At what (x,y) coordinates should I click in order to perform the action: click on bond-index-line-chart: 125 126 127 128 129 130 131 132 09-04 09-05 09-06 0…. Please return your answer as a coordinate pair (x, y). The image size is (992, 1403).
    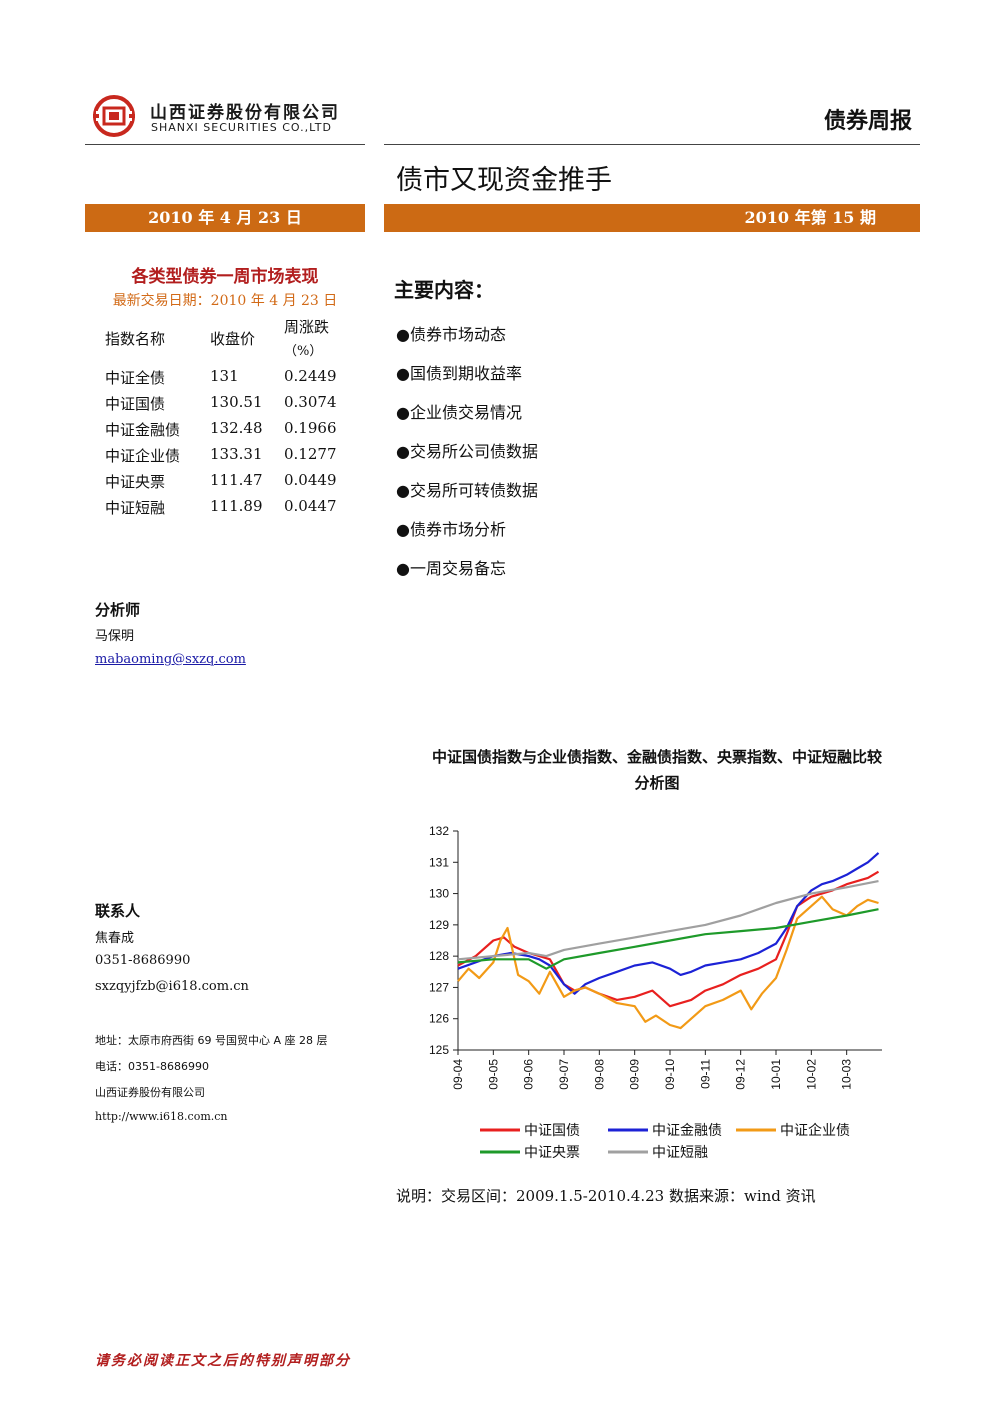
    Looking at the image, I should click on (655, 992).